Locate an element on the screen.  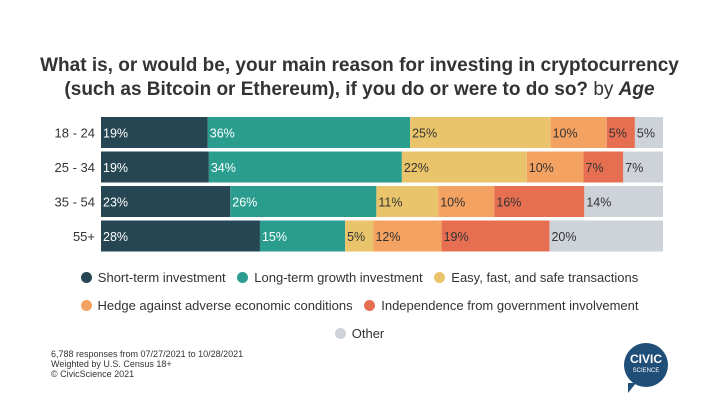
logo-text-science: SCIENCE is located at coordinates (646, 371).